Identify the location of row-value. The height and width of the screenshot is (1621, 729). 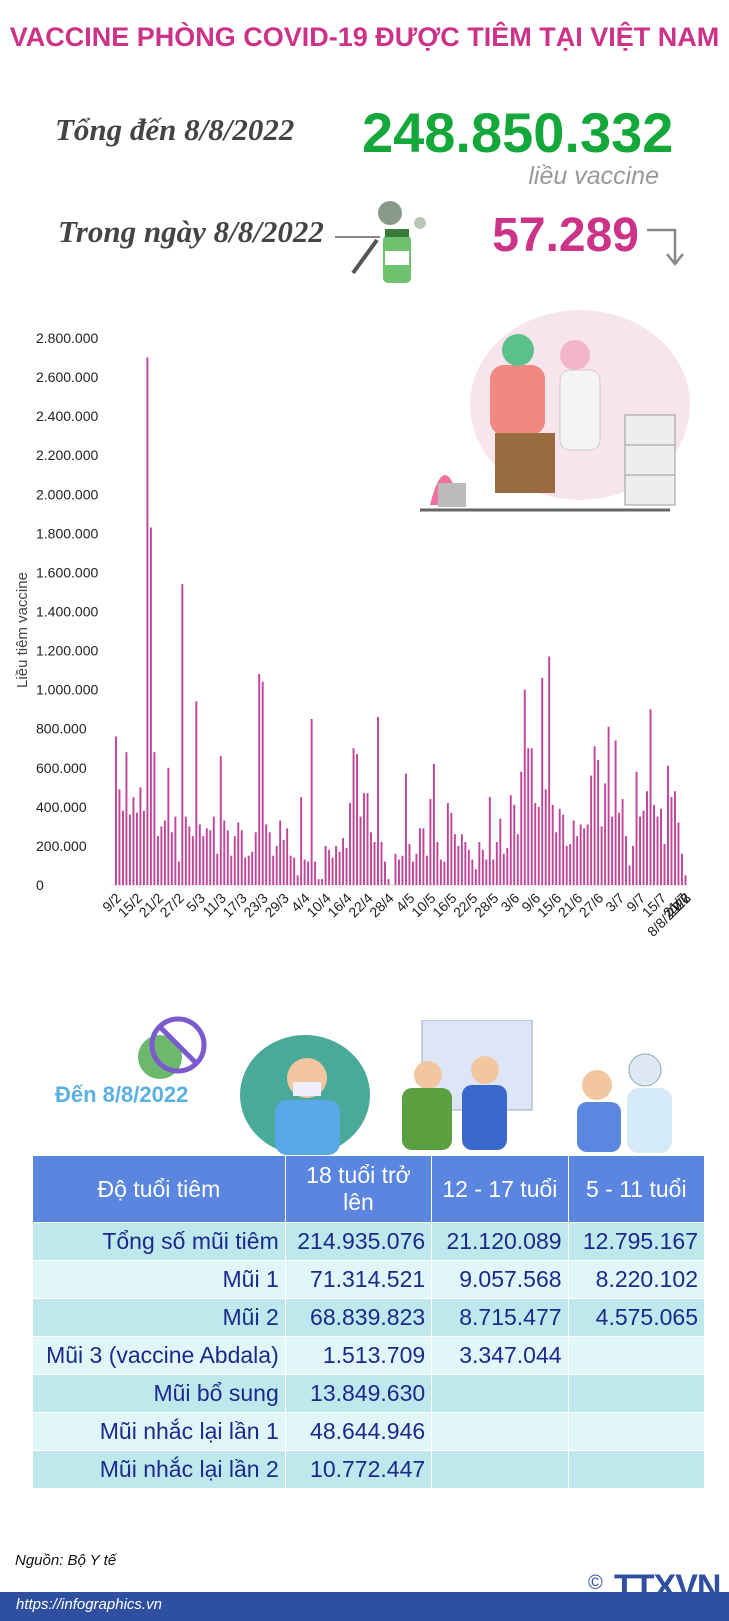
(636, 1393).